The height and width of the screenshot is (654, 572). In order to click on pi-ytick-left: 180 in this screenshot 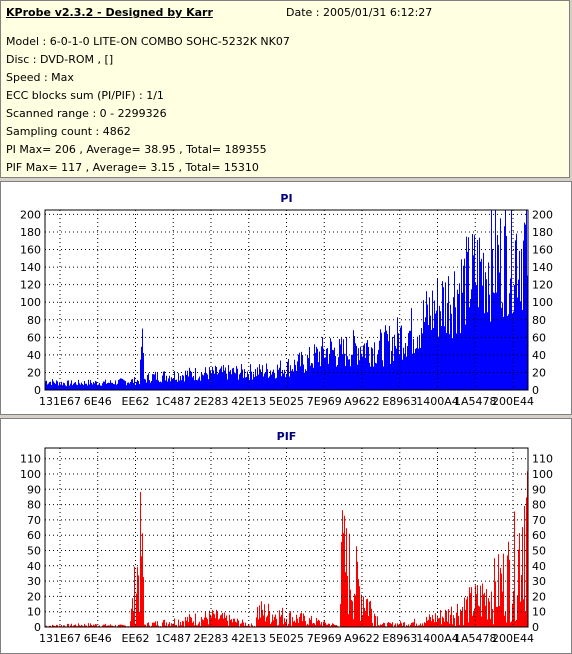, I will do `click(30, 232)`.